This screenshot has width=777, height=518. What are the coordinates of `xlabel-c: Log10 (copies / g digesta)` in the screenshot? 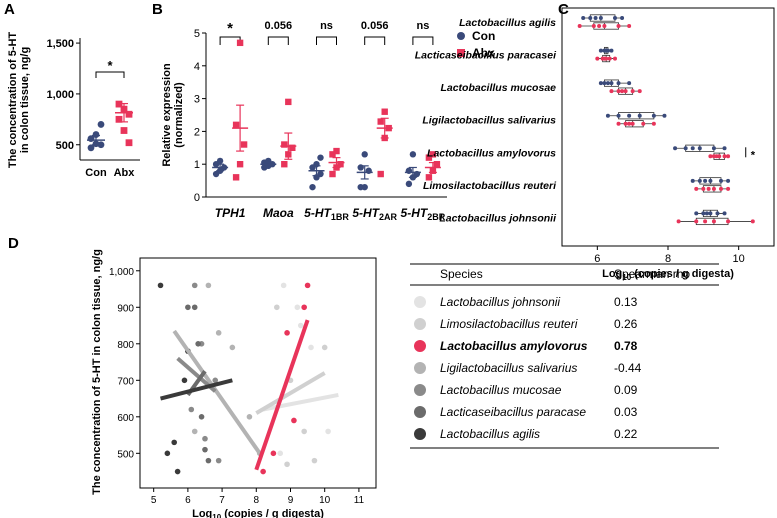 It's located at (668, 275).